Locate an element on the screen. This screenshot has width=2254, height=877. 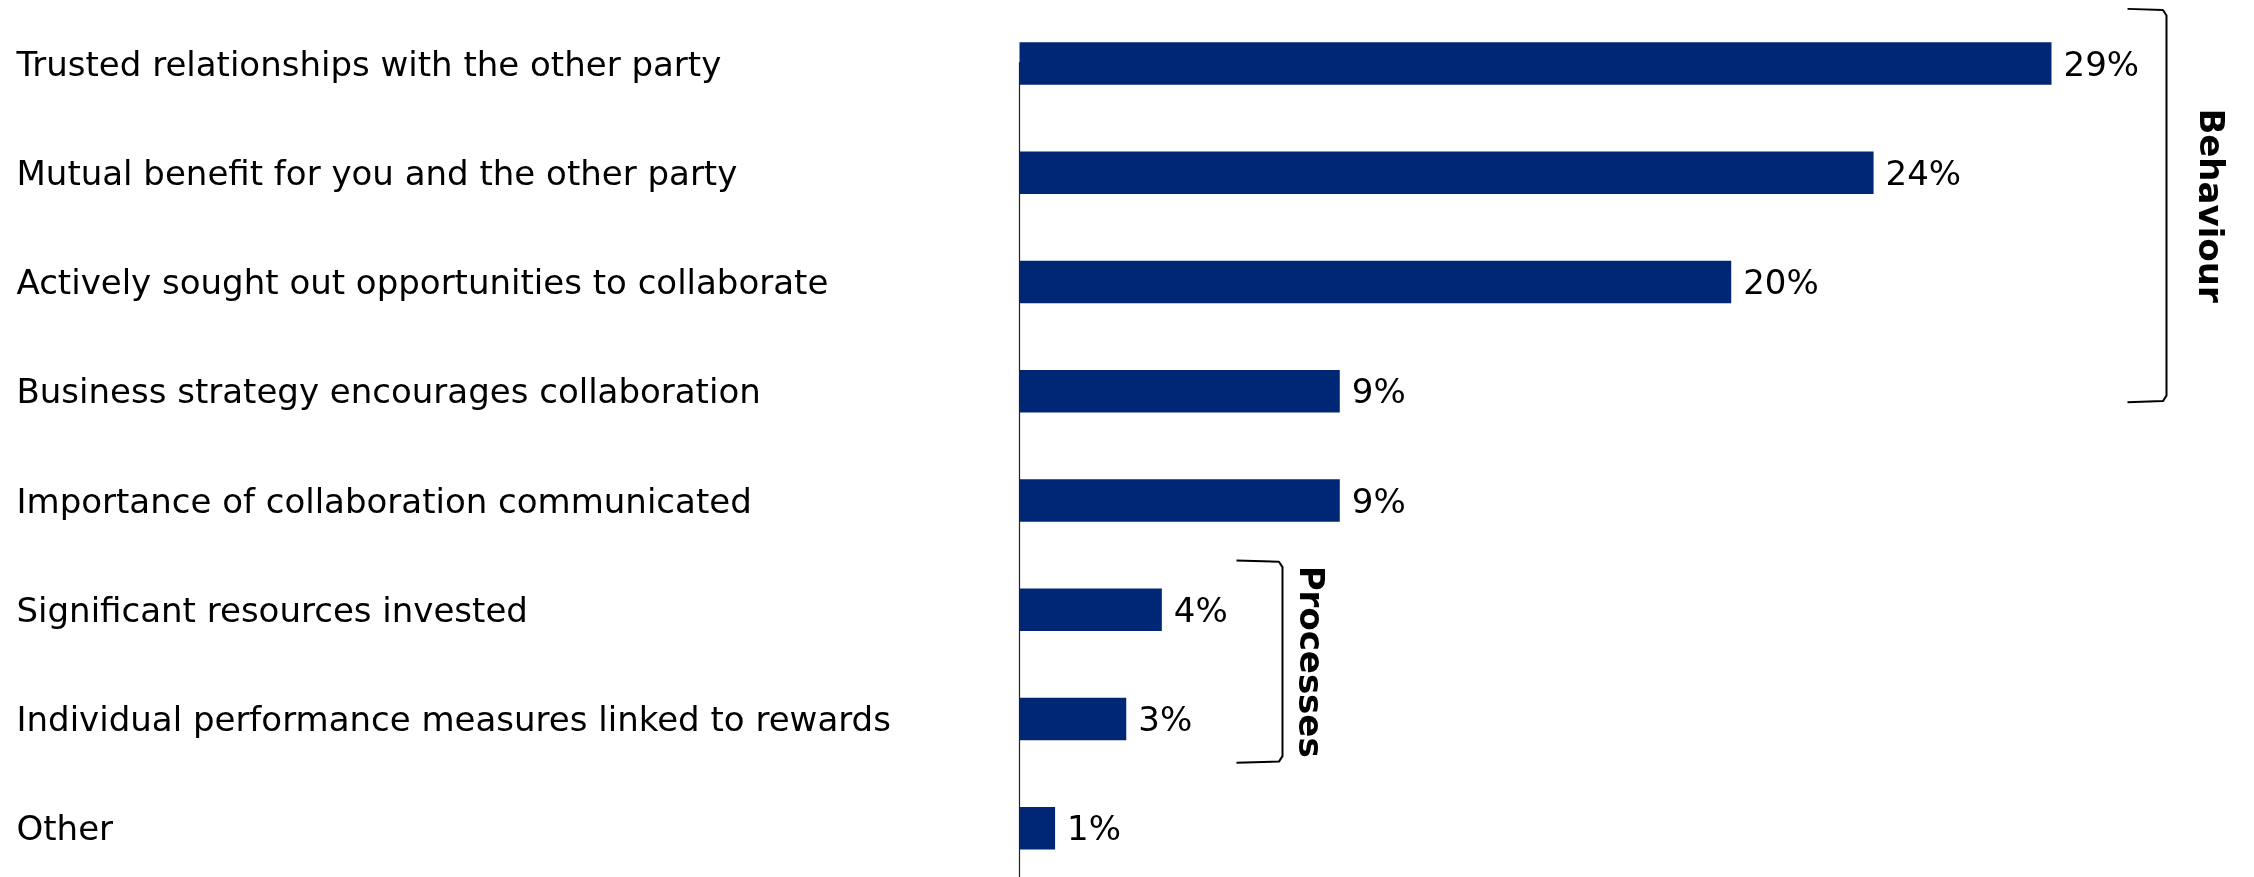
y-tick-label: Importance of collaboration communicated is located at coordinates (384, 500).